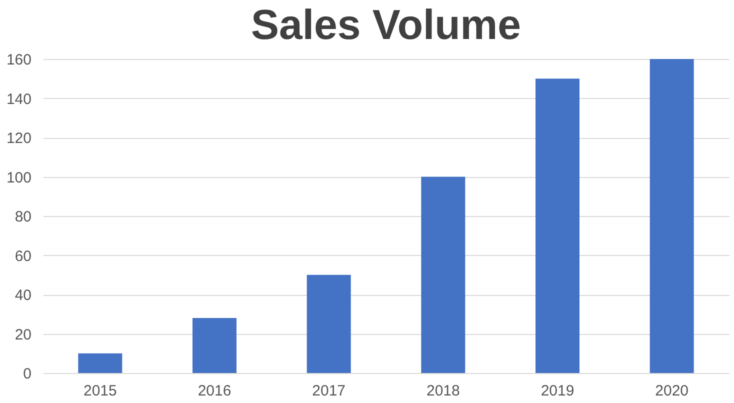 This screenshot has width=734, height=403. I want to click on y-tick-label: 100, so click(19, 177).